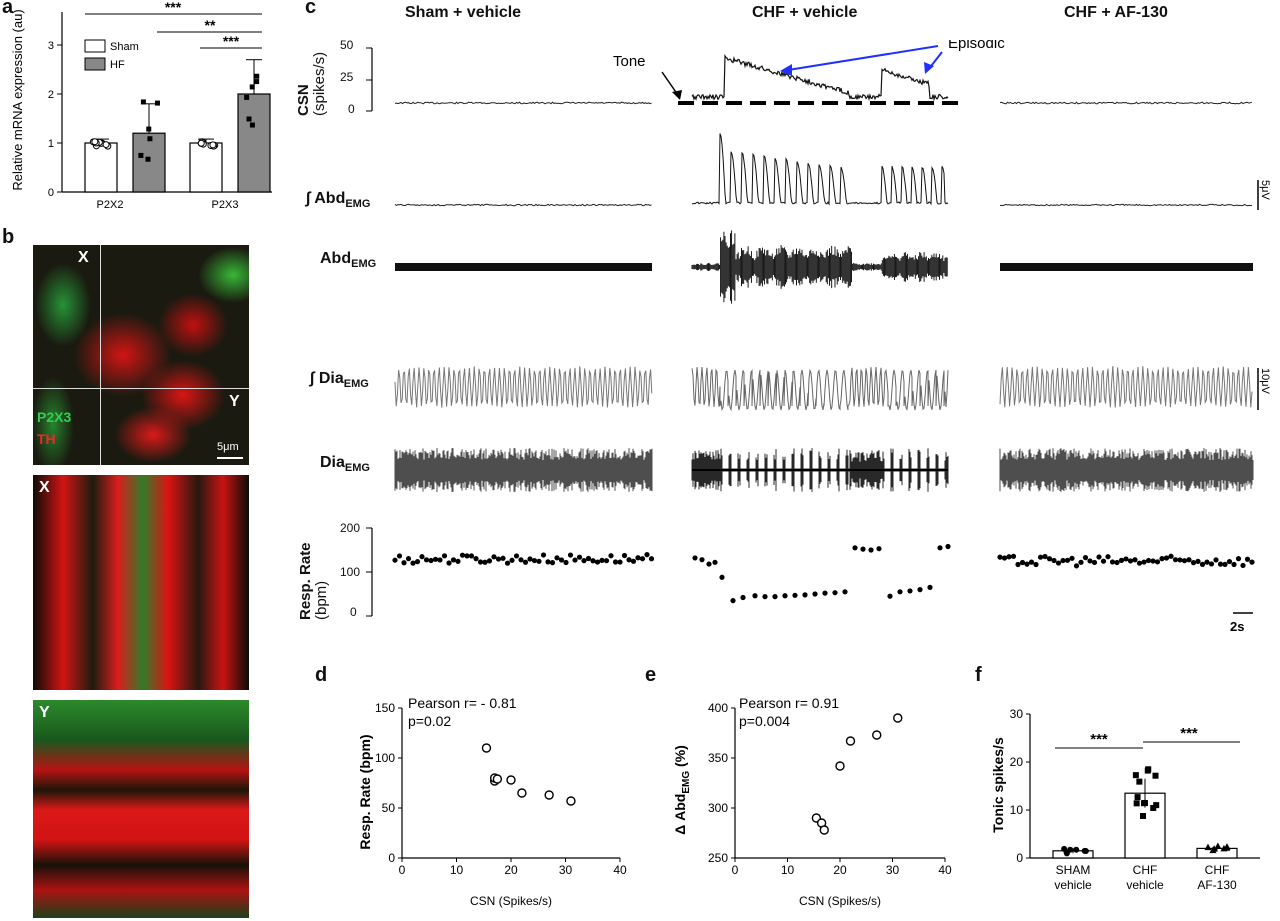 The height and width of the screenshot is (921, 1280). What do you see at coordinates (820, 169) in the screenshot?
I see `abd-int-trace-chf` at bounding box center [820, 169].